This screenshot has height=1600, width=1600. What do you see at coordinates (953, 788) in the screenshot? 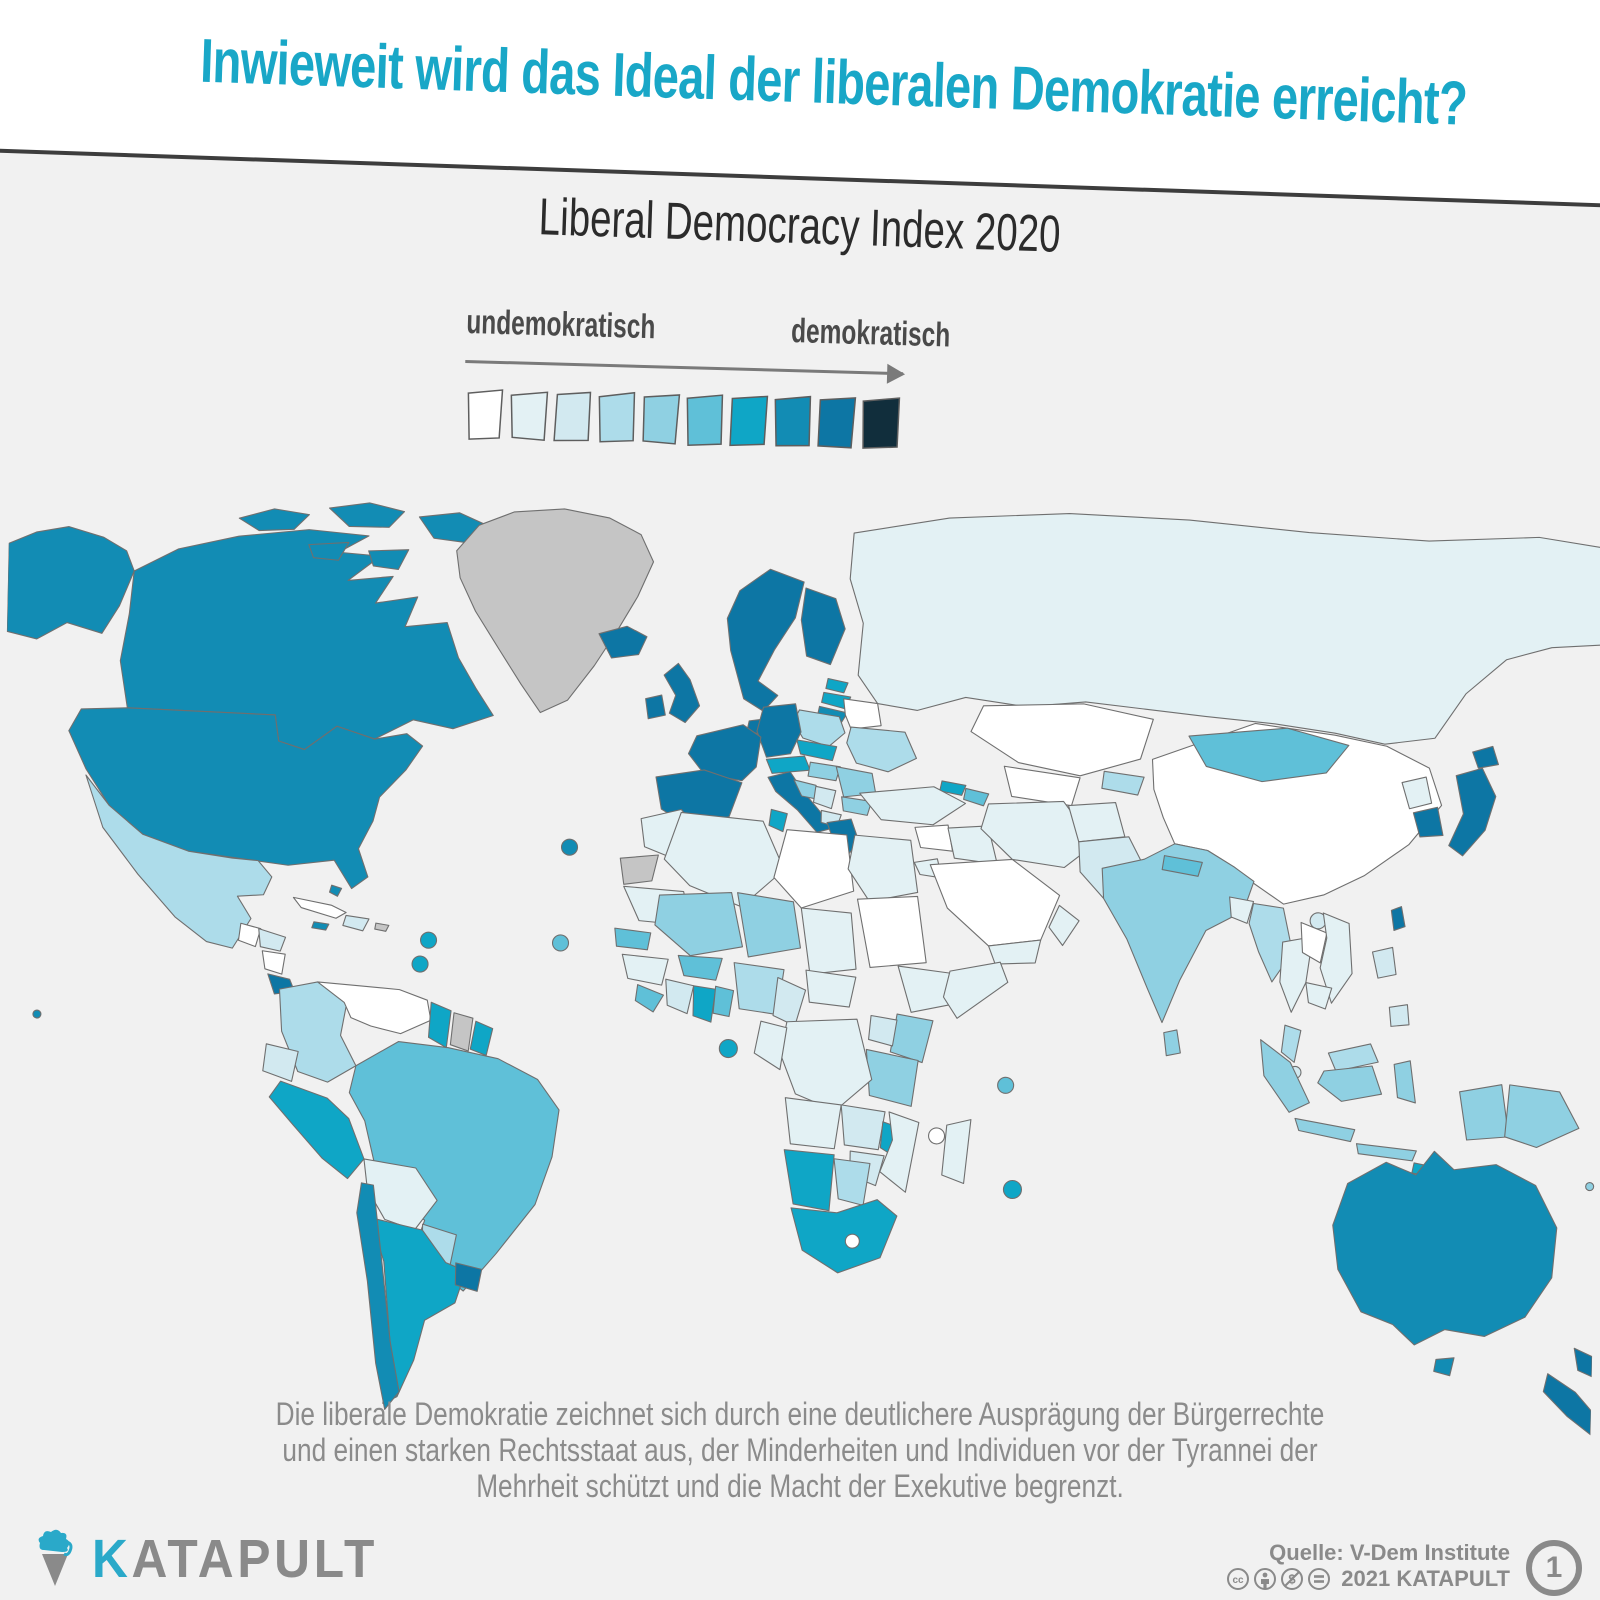
I see `country-georgia` at bounding box center [953, 788].